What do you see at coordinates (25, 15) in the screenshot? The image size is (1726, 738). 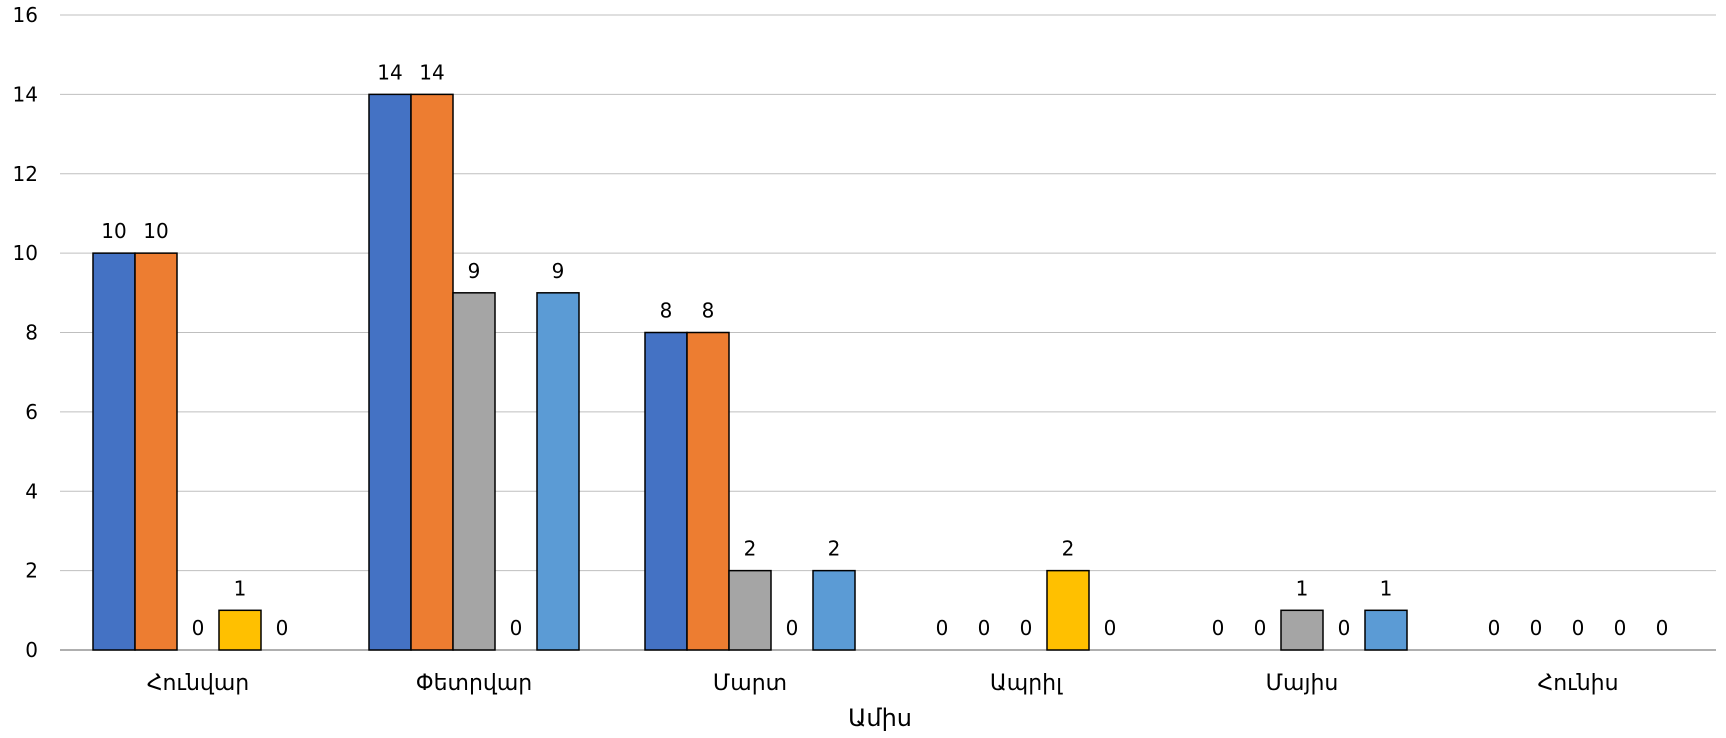 I see `y-tick-label: 16` at bounding box center [25, 15].